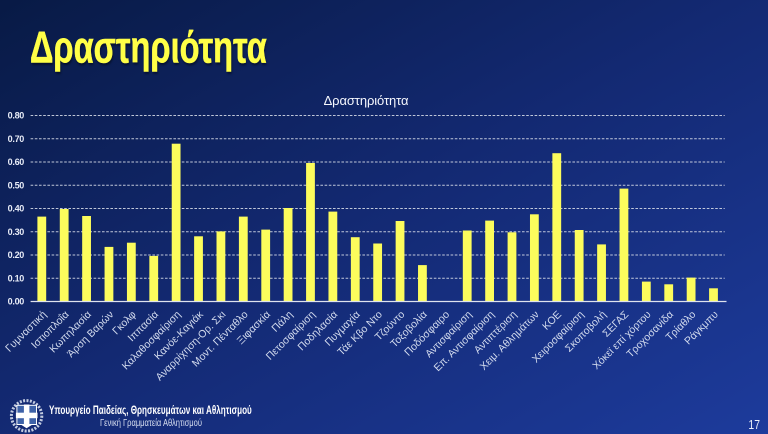  Describe the element at coordinates (16, 302) in the screenshot. I see `svg-text: 0.00` at that location.